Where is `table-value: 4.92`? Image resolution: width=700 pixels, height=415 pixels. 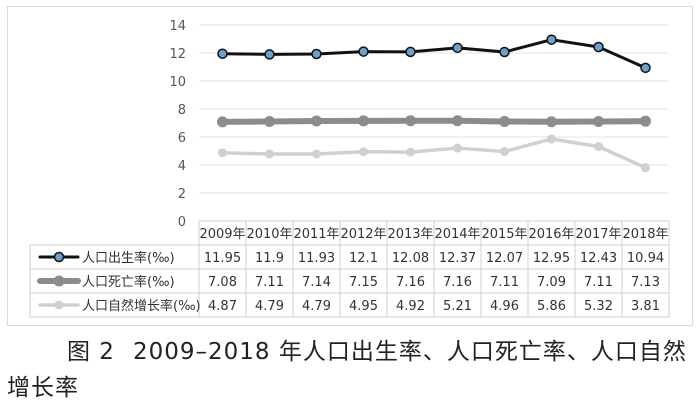 table-value: 4.92 is located at coordinates (410, 306).